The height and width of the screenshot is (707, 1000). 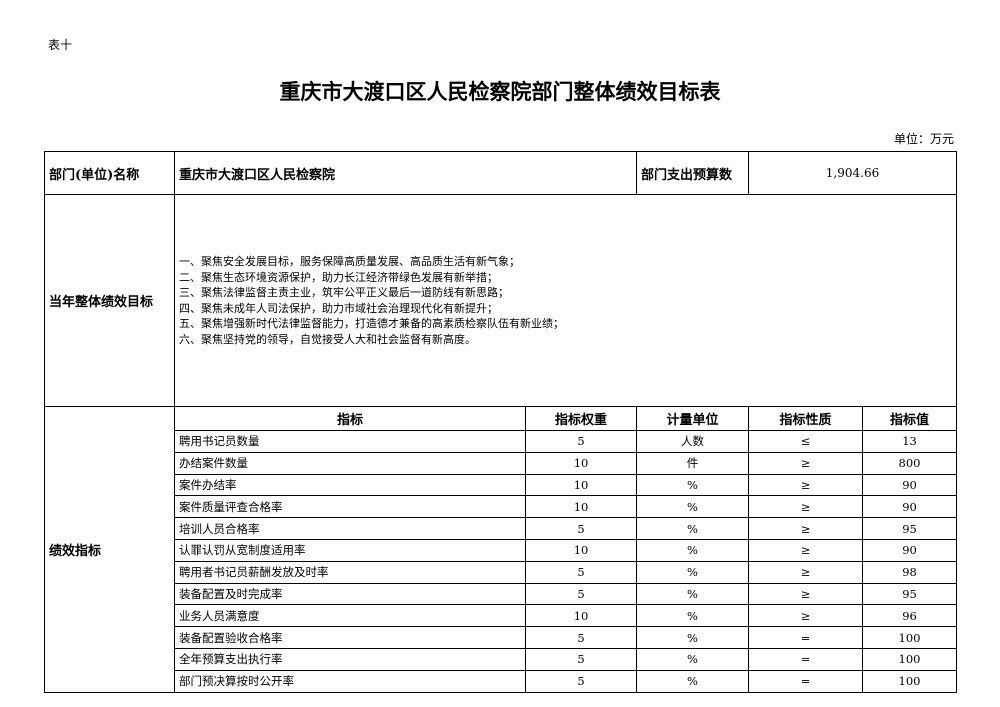 I want to click on goal-item: 五、聚焦增强新时代法律监督能力，打造德才兼备的高素质检察队伍有新业绩；, so click(x=371, y=323).